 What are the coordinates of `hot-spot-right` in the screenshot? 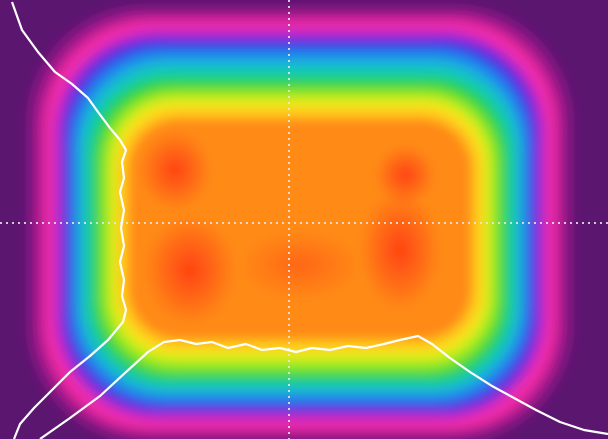 It's located at (400, 250).